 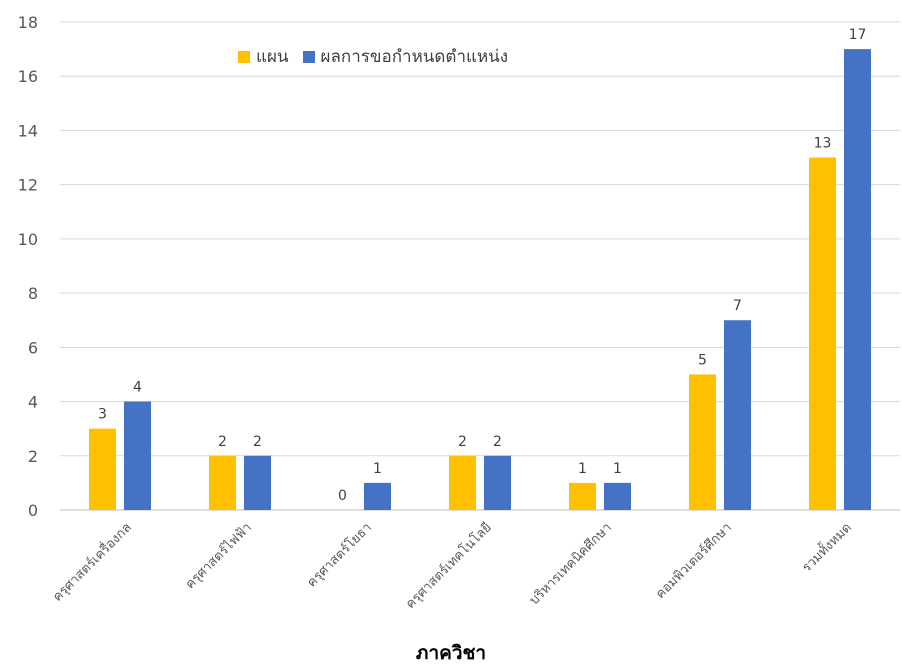 What do you see at coordinates (571, 564) in the screenshot?
I see `x-tick-label: บริหารเทคนิคศึกษา` at bounding box center [571, 564].